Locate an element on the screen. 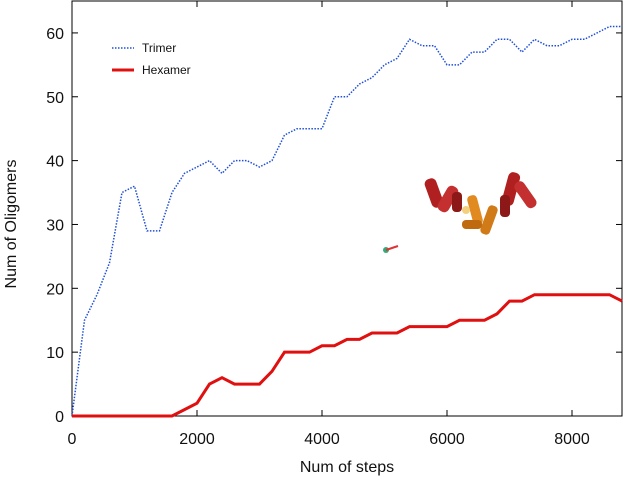 The height and width of the screenshot is (482, 625). molecule-illustration is located at coordinates (460, 212).